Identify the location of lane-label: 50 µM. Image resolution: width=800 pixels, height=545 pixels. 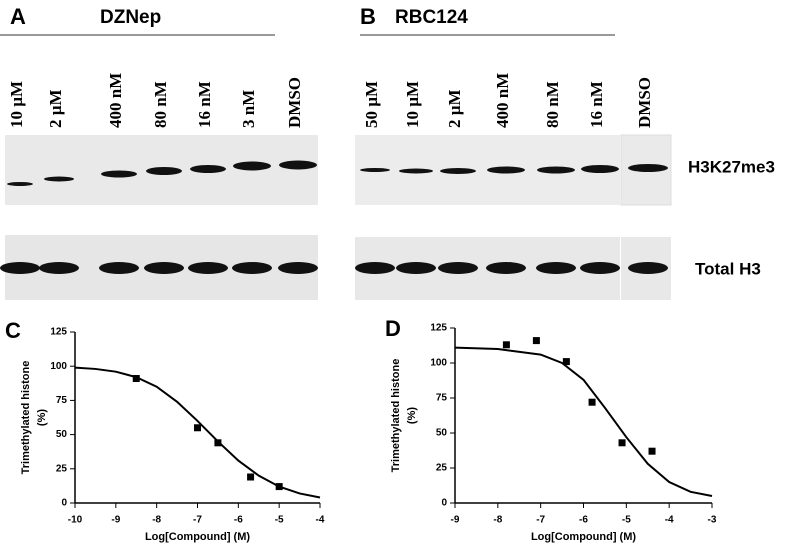
(371, 104).